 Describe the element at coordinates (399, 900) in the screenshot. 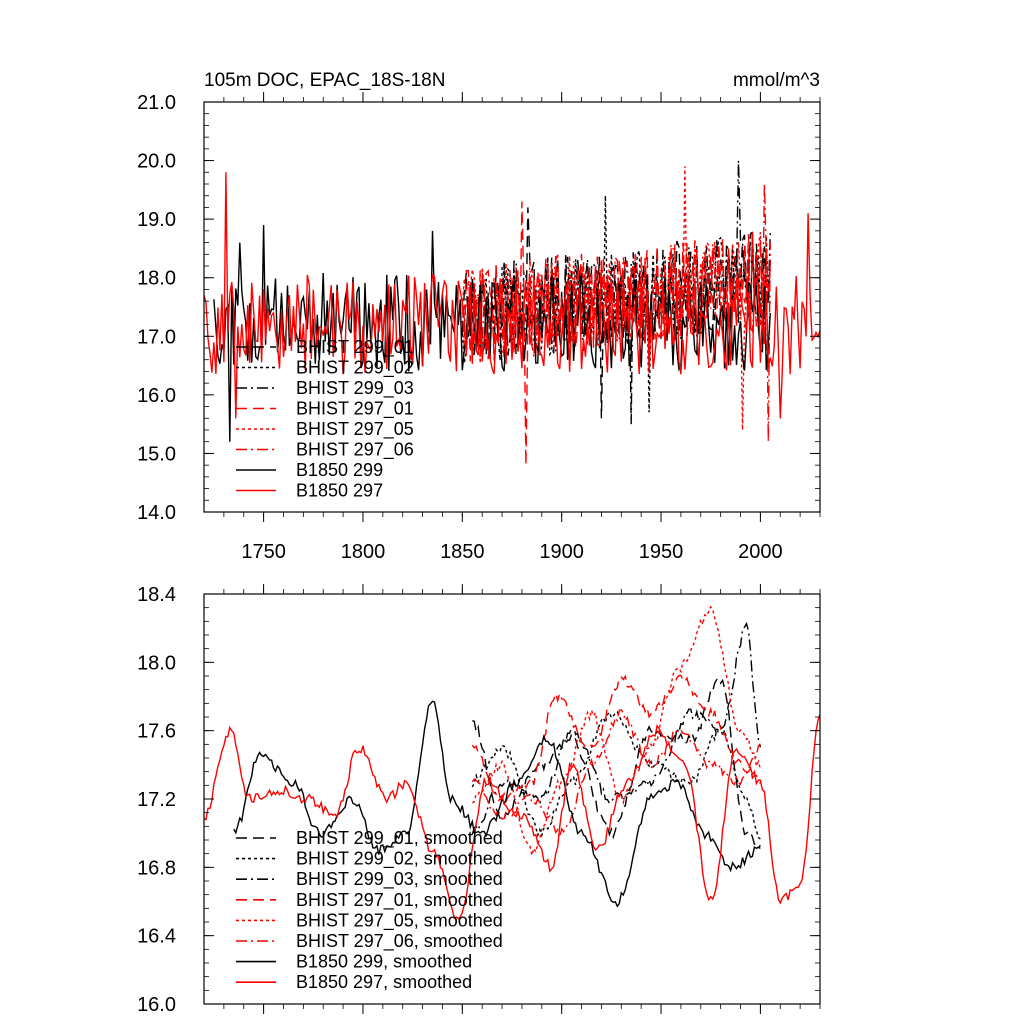

I see `bottom-legend-label-4: BHIST 297_01, smoothed` at that location.